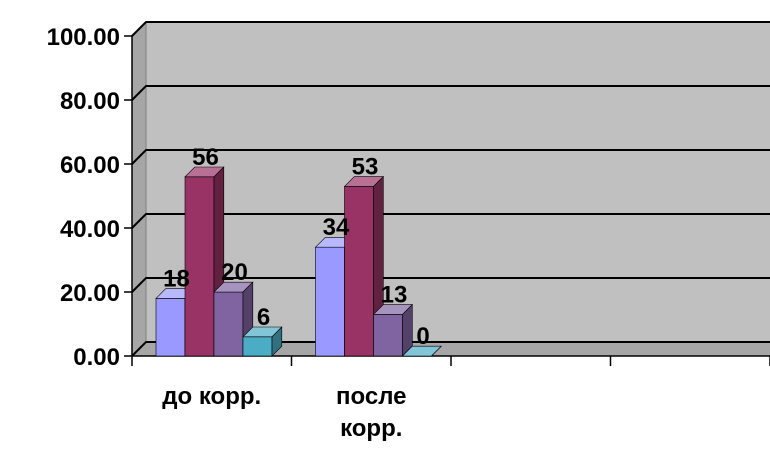 Image resolution: width=770 pixels, height=453 pixels. Describe the element at coordinates (90, 101) in the screenshot. I see `y-tick-label: 80.00` at that location.